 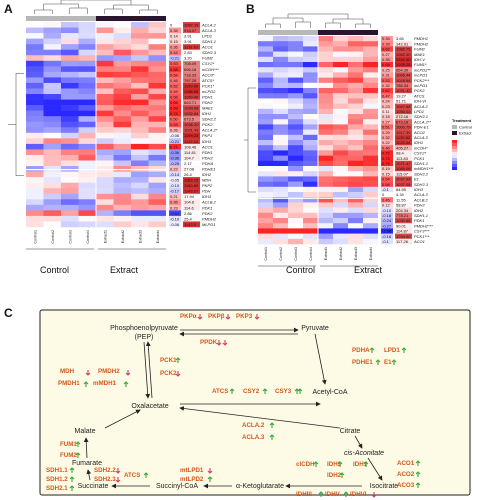 I want to click on gene-label: PDHA, so click(x=207, y=163).